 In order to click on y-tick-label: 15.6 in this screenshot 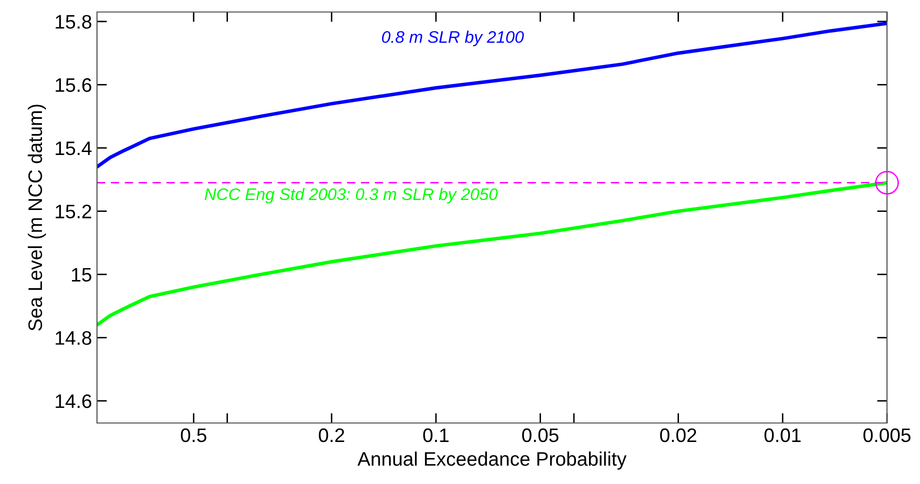, I will do `click(74, 85)`.